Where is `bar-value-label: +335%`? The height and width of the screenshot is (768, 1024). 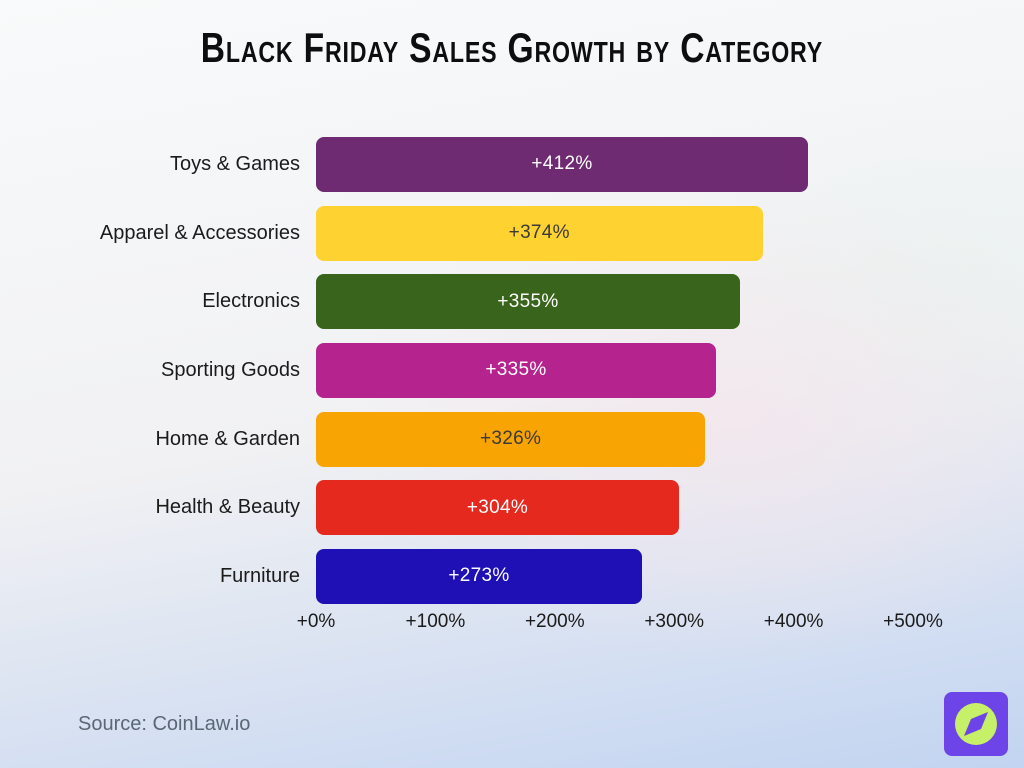 bar-value-label: +335% is located at coordinates (516, 370).